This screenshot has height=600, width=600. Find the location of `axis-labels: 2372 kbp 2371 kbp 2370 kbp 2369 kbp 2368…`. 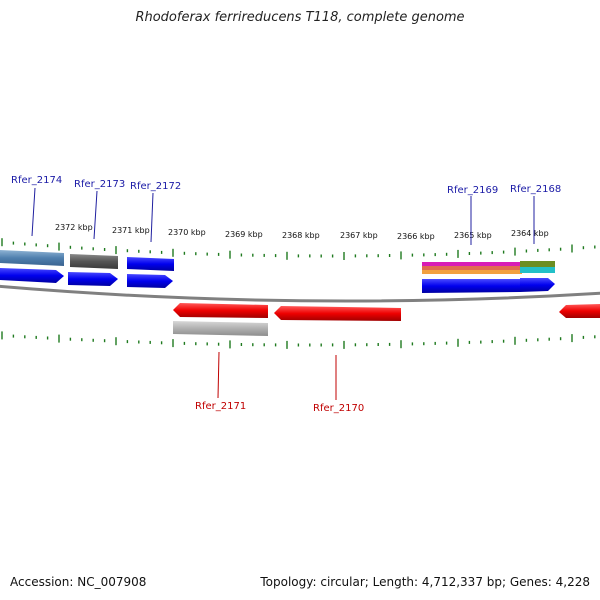

axis-labels: 2372 kbp 2371 kbp 2370 kbp 2369 kbp 2368… is located at coordinates (302, 232).